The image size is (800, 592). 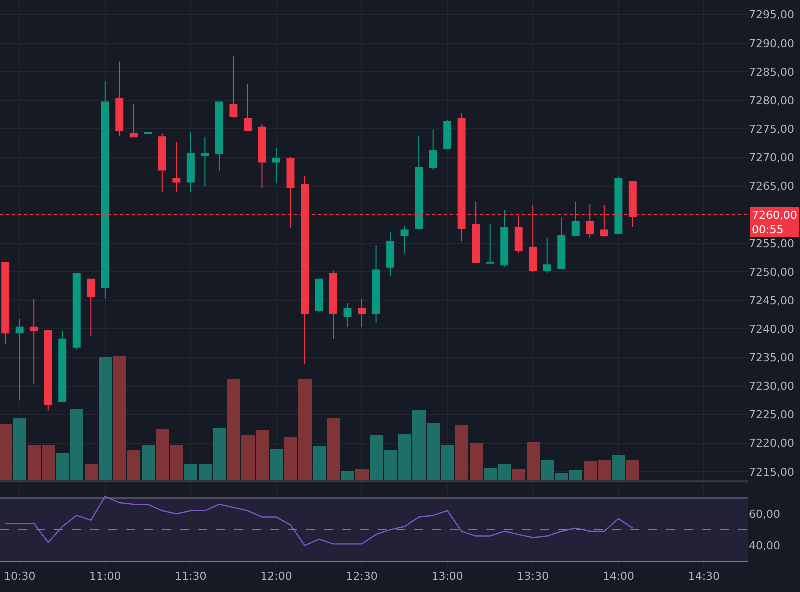 I want to click on y-tick-label: 7230,00, so click(x=771, y=387).